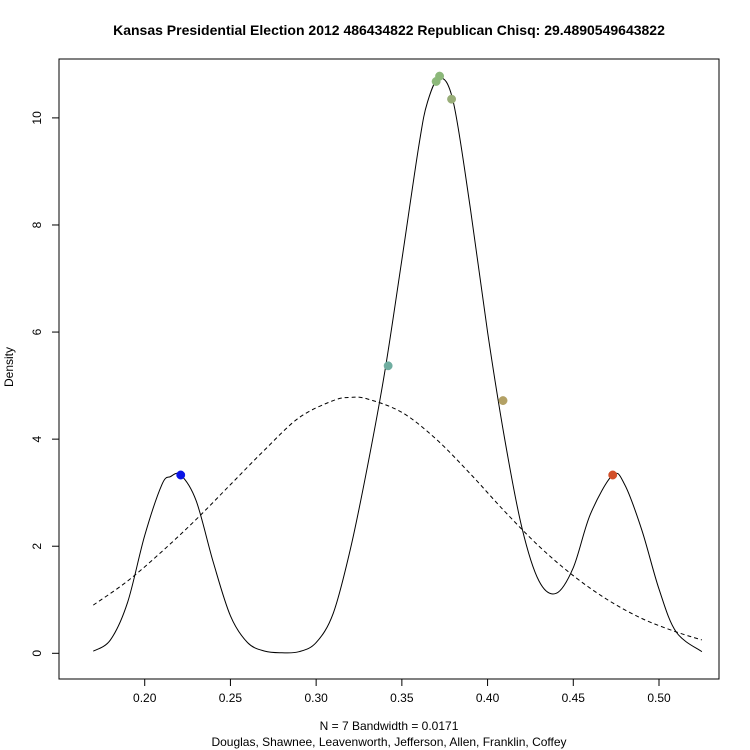  Describe the element at coordinates (9, 367) in the screenshot. I see `y-axis-label: Density` at that location.